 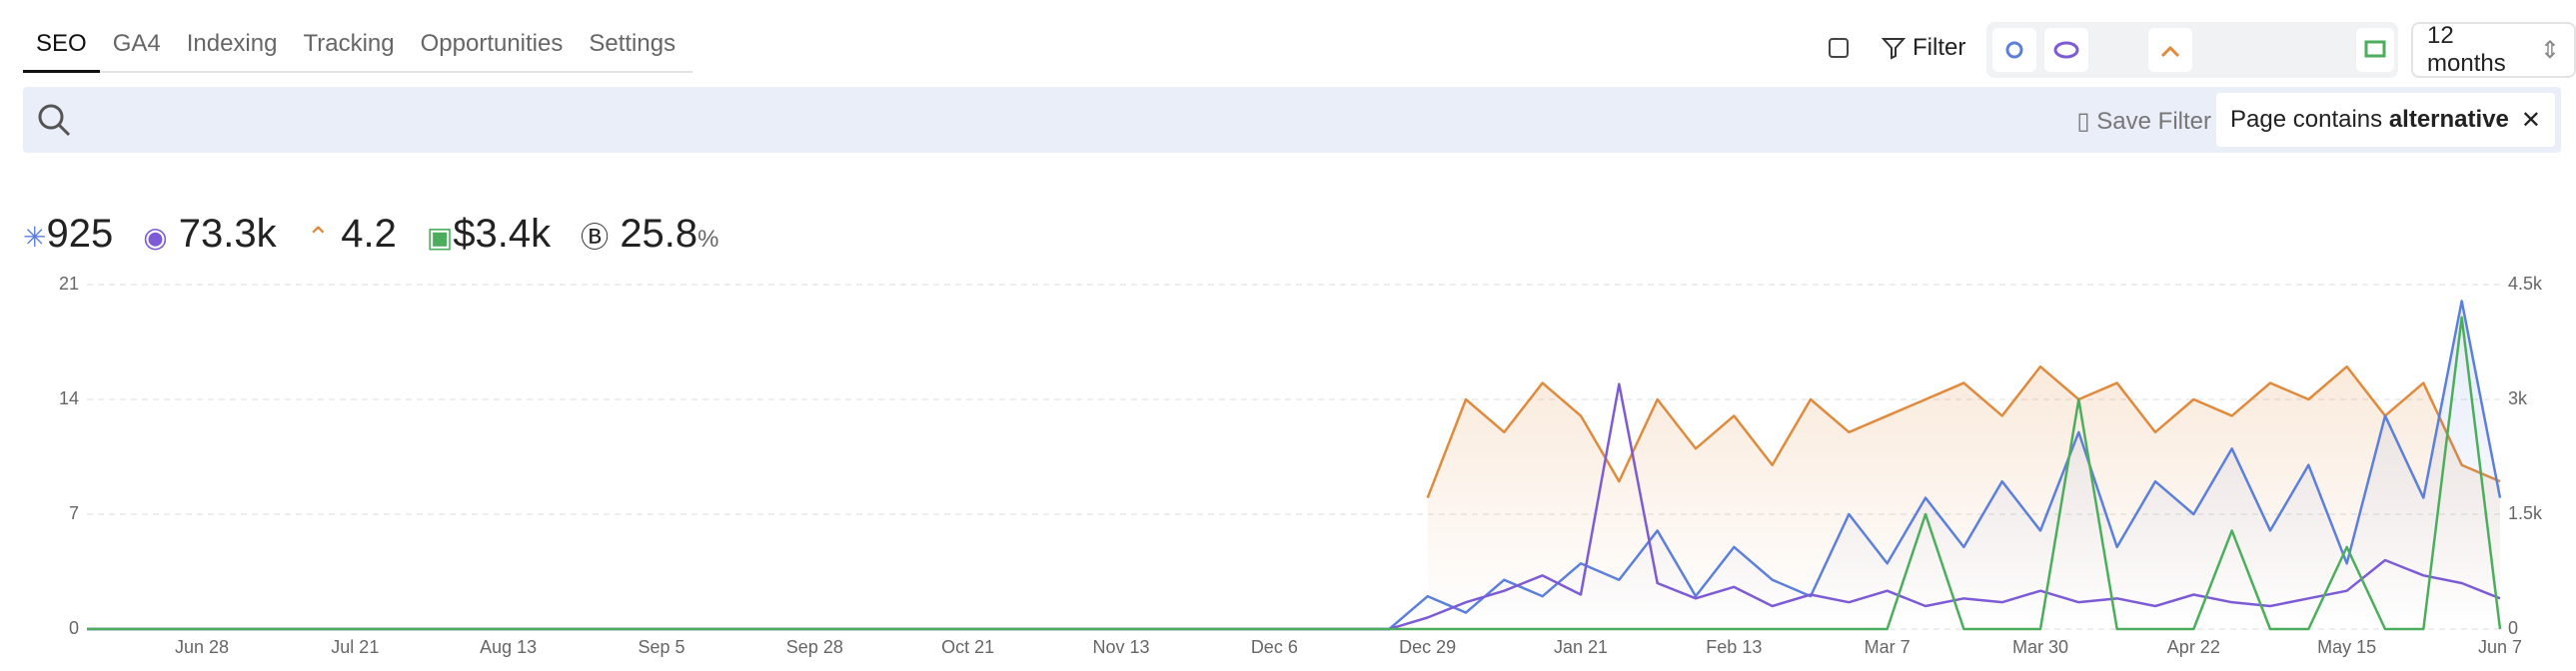 I want to click on filter-label: Filter, so click(x=1939, y=48).